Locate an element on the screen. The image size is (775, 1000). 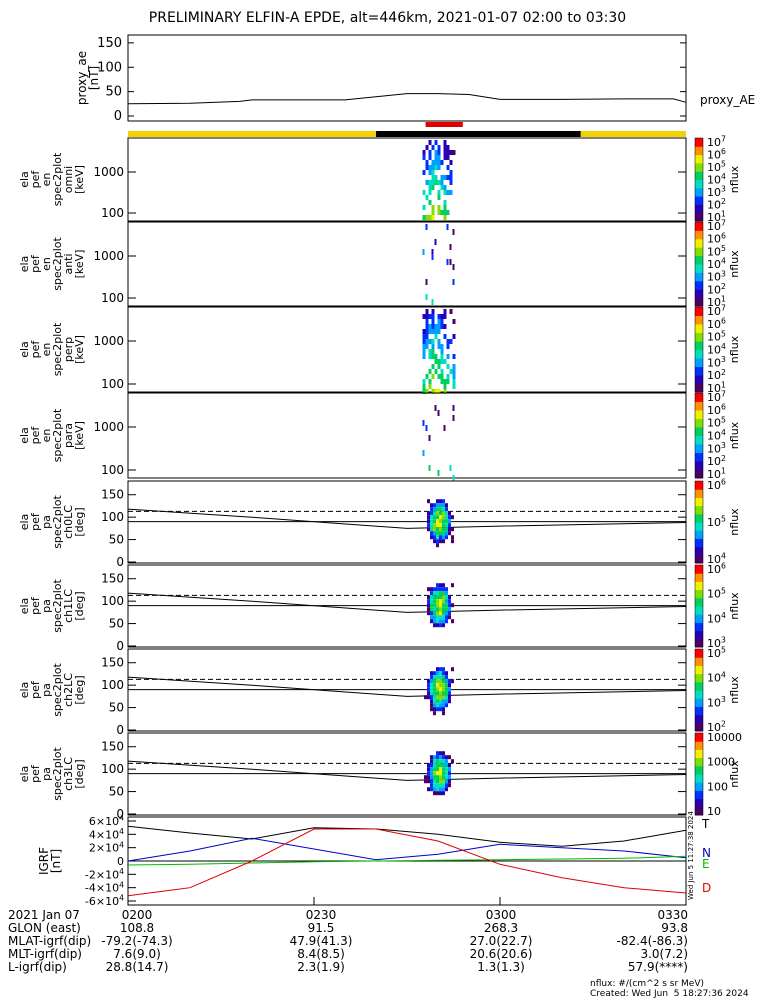
colorbar-tick-label: 102 is located at coordinates (716, 204).